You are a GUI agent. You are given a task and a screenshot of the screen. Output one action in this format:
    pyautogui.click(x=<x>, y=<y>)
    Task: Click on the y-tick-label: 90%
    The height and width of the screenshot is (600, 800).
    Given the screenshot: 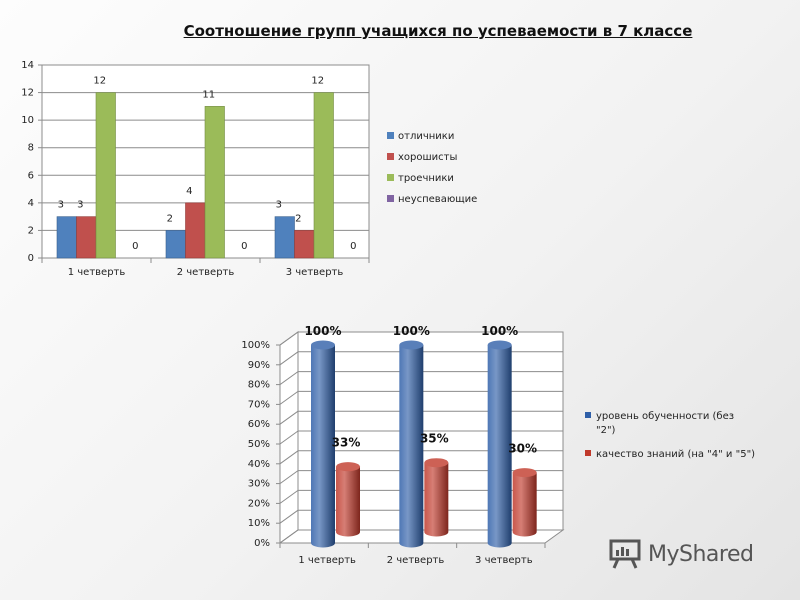 What is the action you would take?
    pyautogui.click(x=259, y=365)
    